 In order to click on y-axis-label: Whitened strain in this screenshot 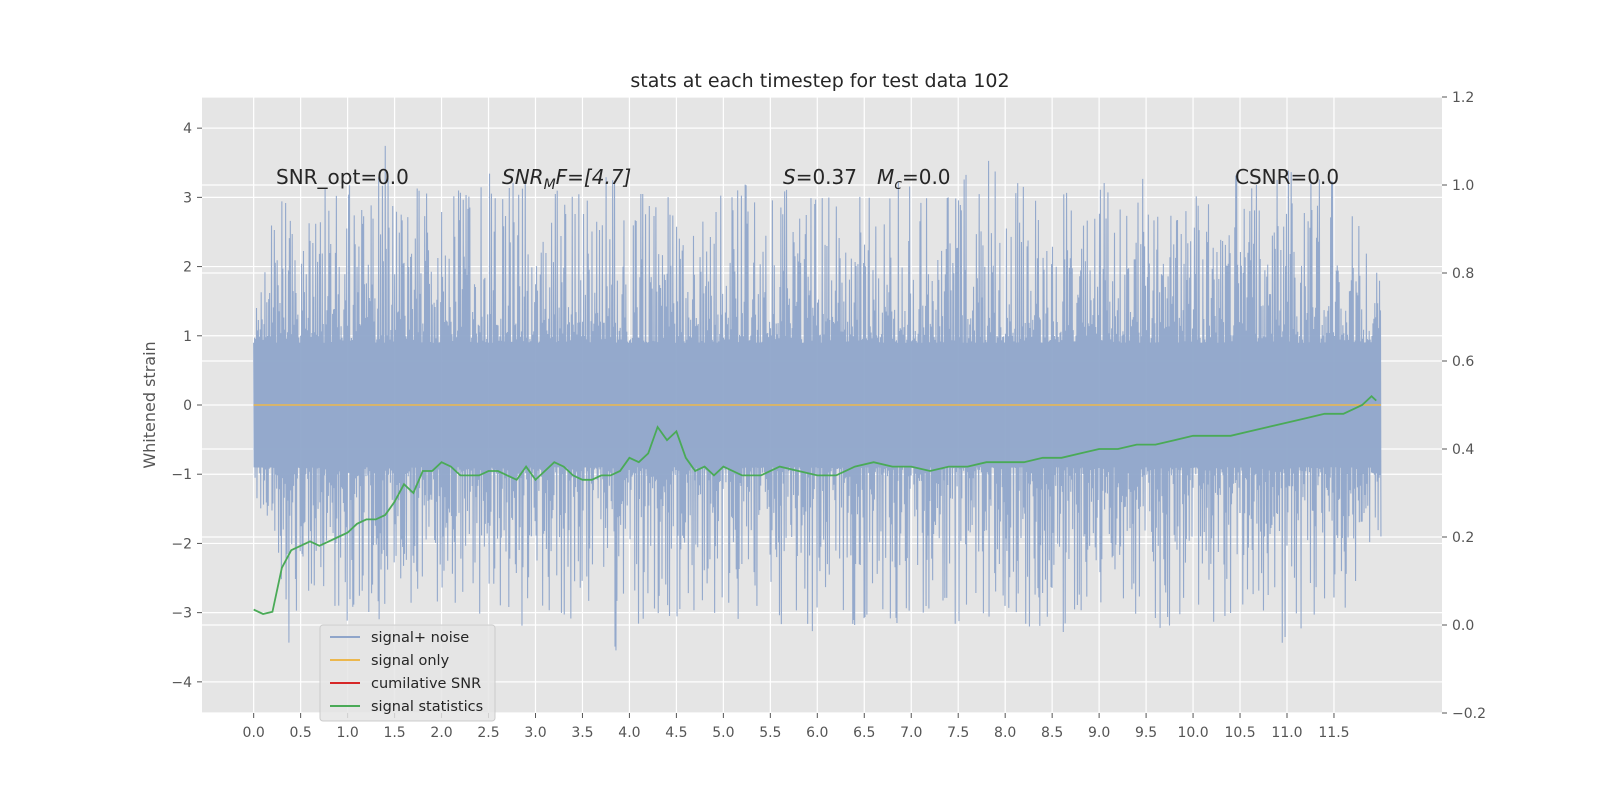, I will do `click(149, 404)`.